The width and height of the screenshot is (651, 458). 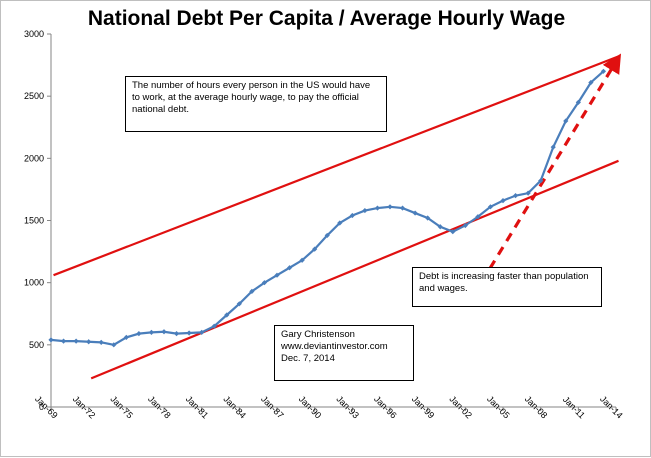 I want to click on y-tick-label: 1500, so click(x=34, y=221).